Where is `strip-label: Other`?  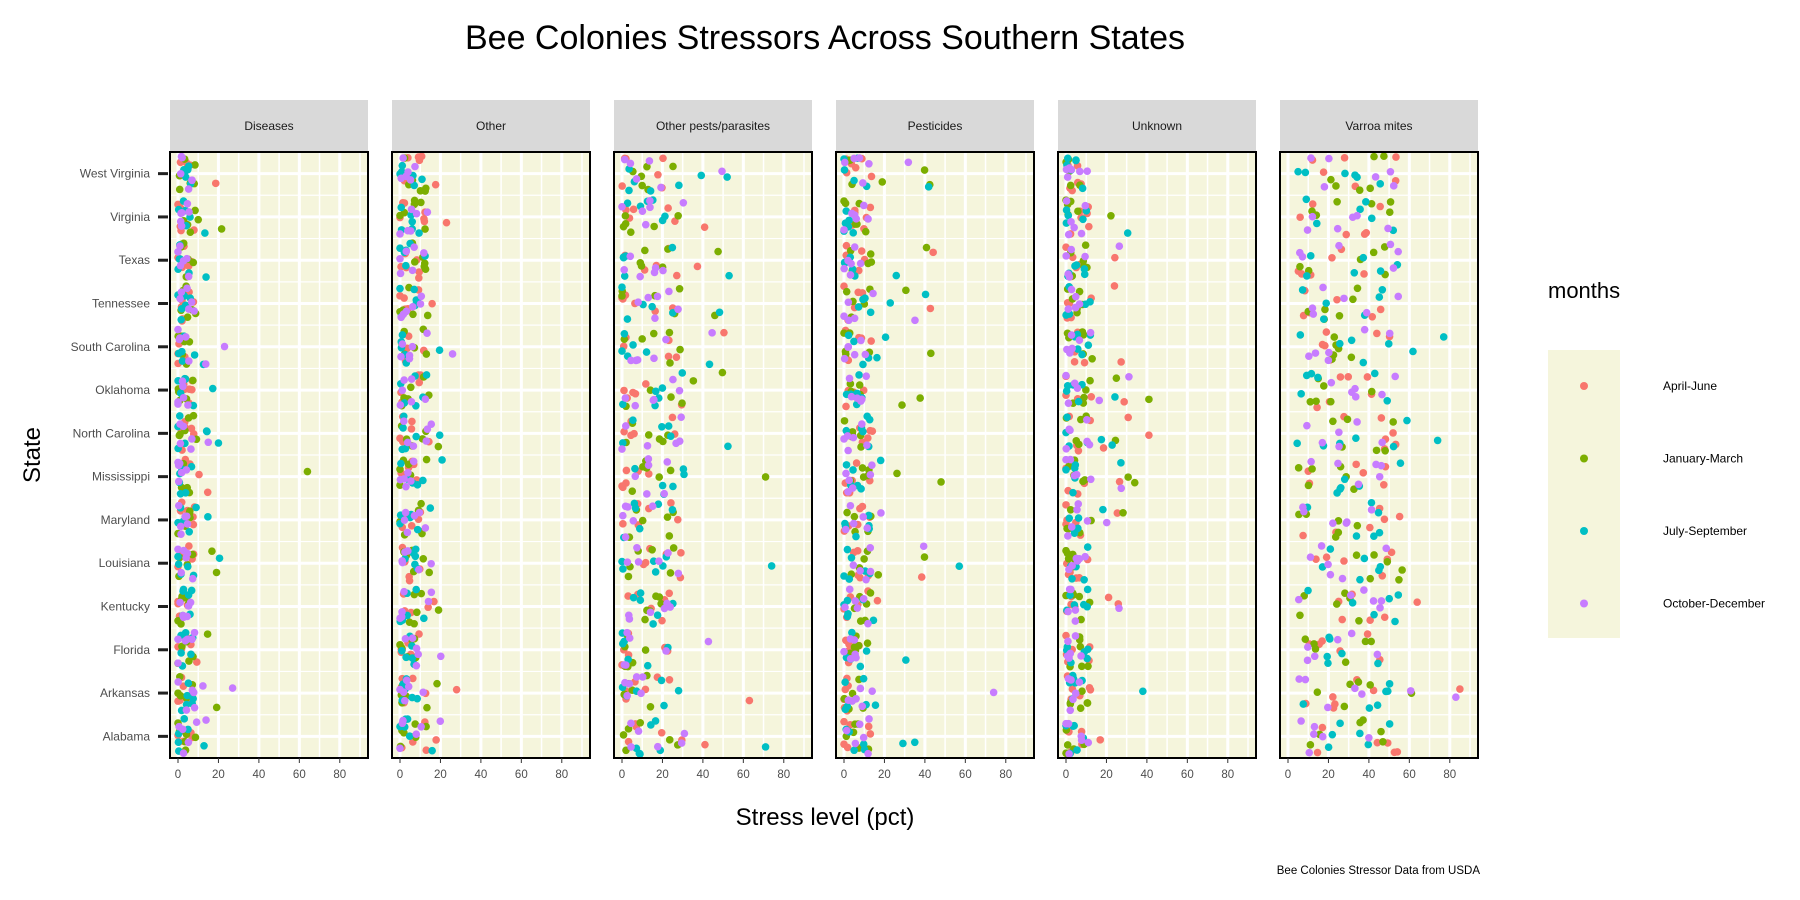 strip-label: Other is located at coordinates (491, 126).